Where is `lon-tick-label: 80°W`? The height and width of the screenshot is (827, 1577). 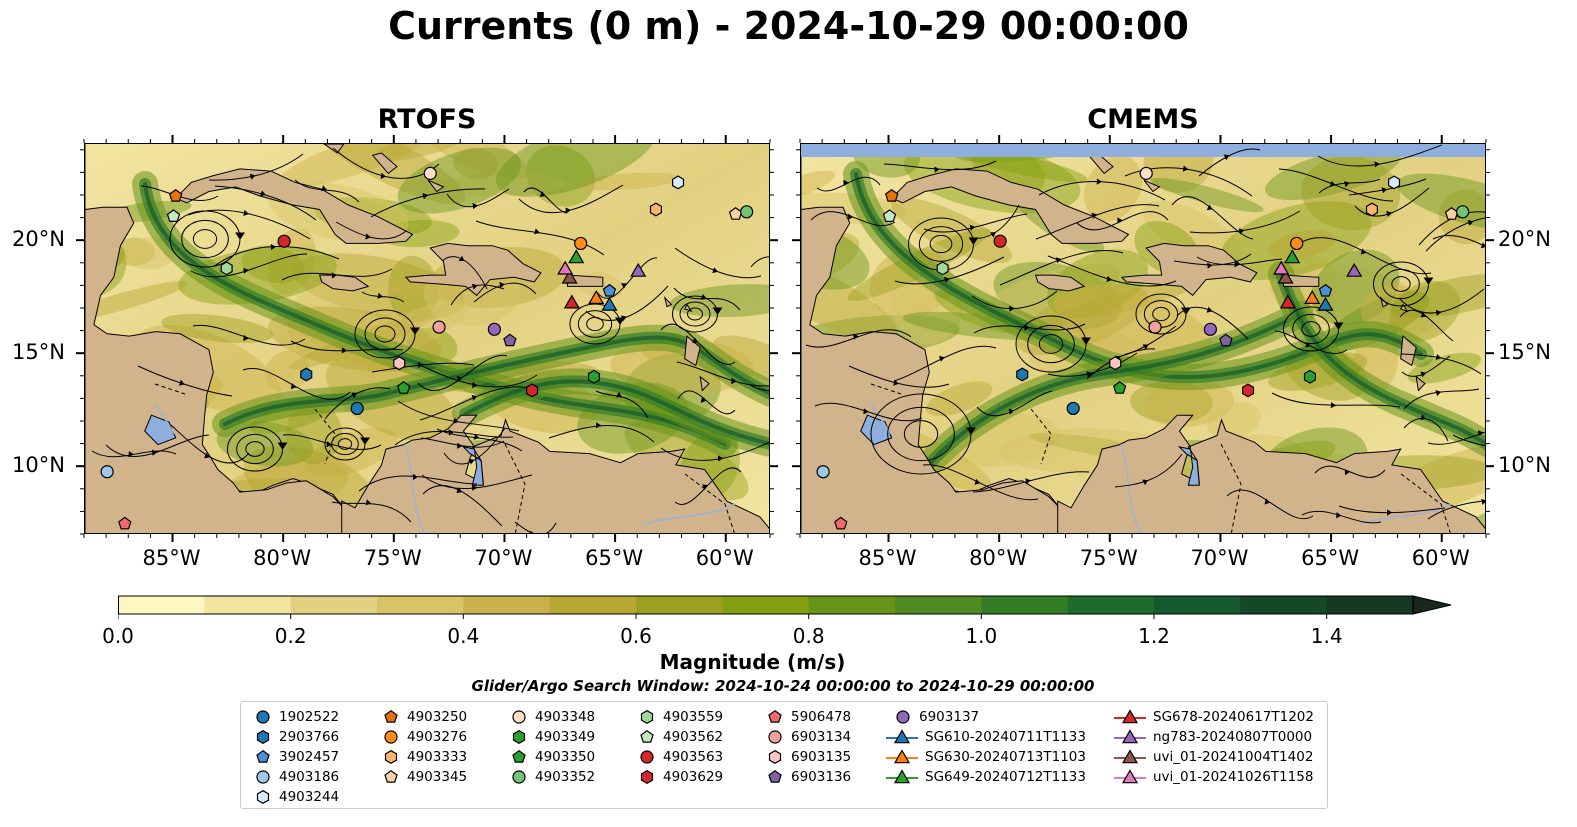
lon-tick-label: 80°W is located at coordinates (282, 558).